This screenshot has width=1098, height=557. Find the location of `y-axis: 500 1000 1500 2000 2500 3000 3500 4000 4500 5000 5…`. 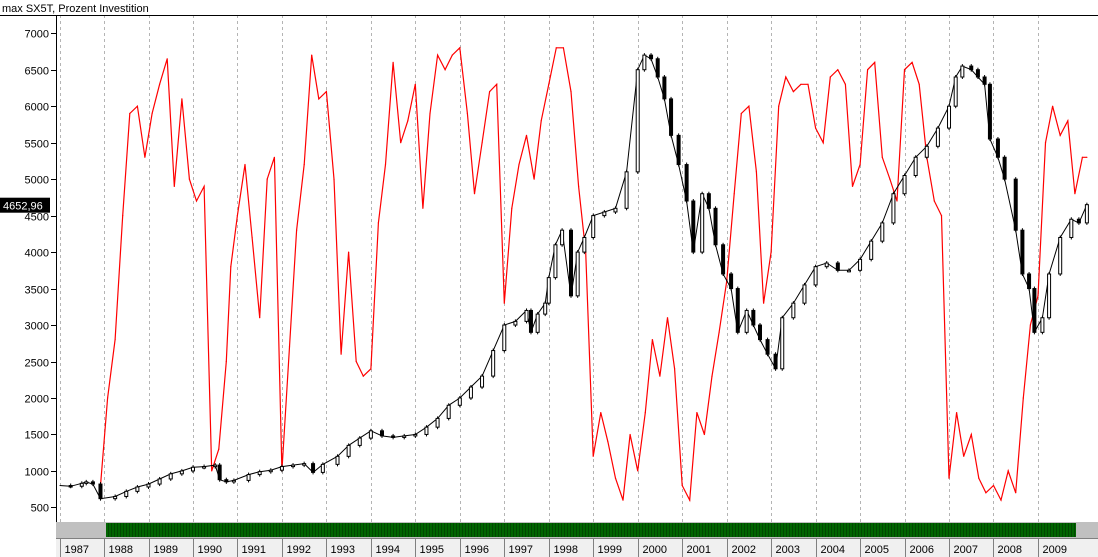

y-axis: 500 1000 1500 2000 2500 3000 3500 4000 4500 5000 5… is located at coordinates (40, 272).